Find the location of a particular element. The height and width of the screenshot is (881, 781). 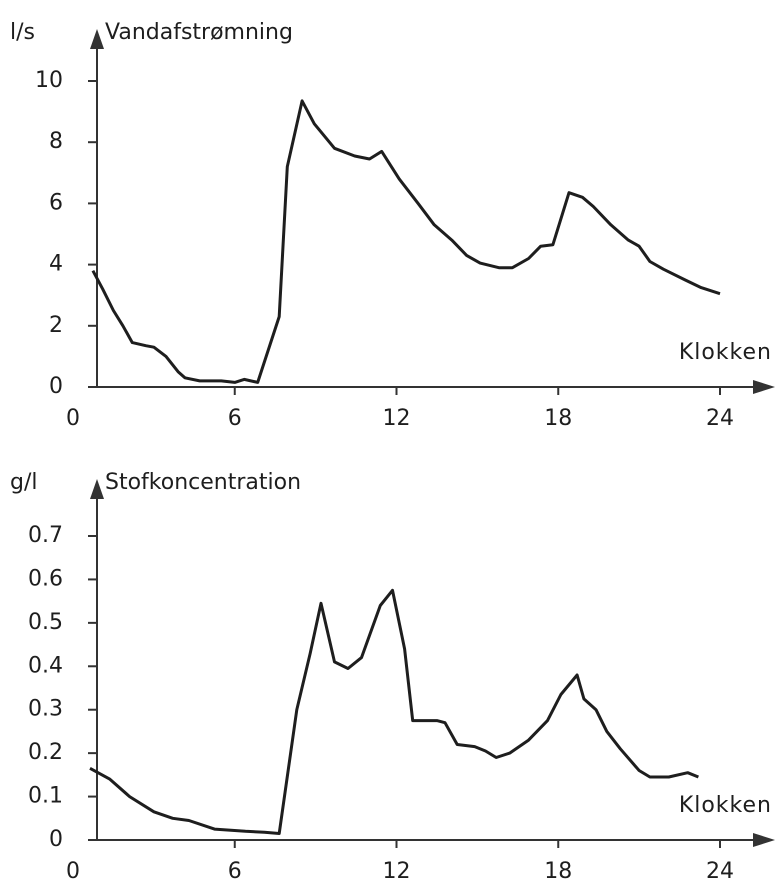

chart-title: Stofkoncentration is located at coordinates (203, 482).